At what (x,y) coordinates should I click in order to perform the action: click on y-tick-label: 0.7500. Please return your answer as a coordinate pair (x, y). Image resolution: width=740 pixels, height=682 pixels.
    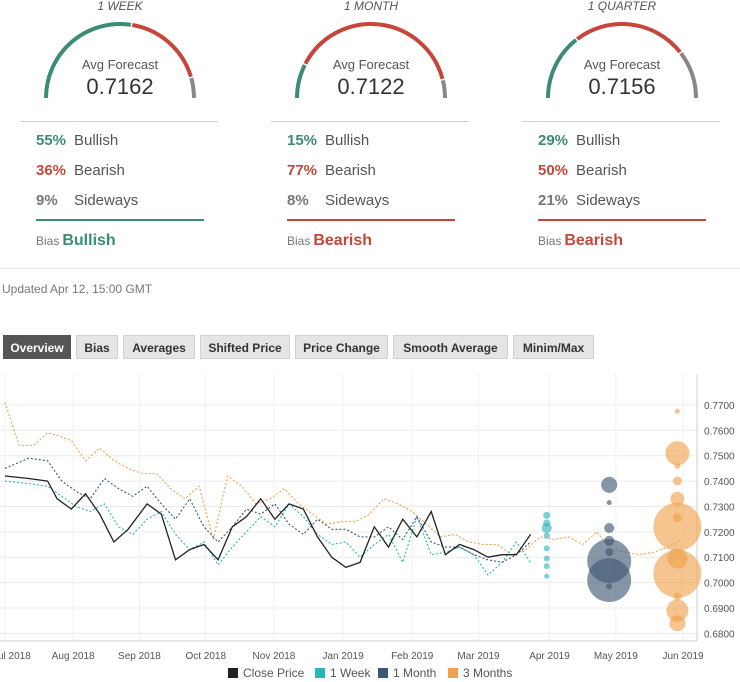
    Looking at the image, I should click on (719, 457).